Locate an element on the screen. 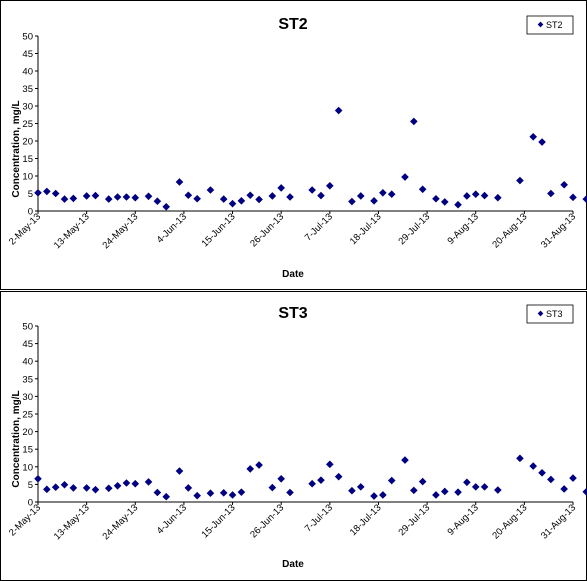  x-axis-title: Date is located at coordinates (293, 564).